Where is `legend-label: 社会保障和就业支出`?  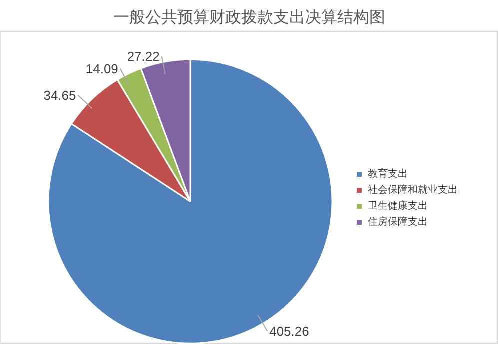
legend-label: 社会保障和就业支出 is located at coordinates (413, 190).